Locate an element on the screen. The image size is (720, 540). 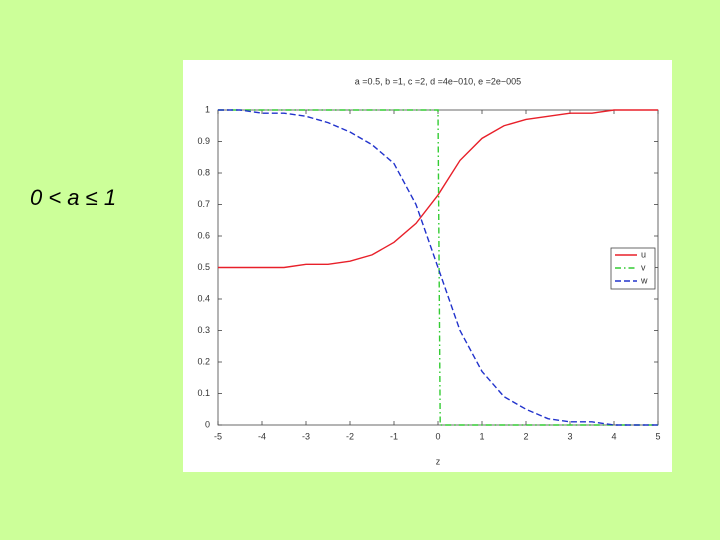
x-tick-label: 2 is located at coordinates (525, 436).